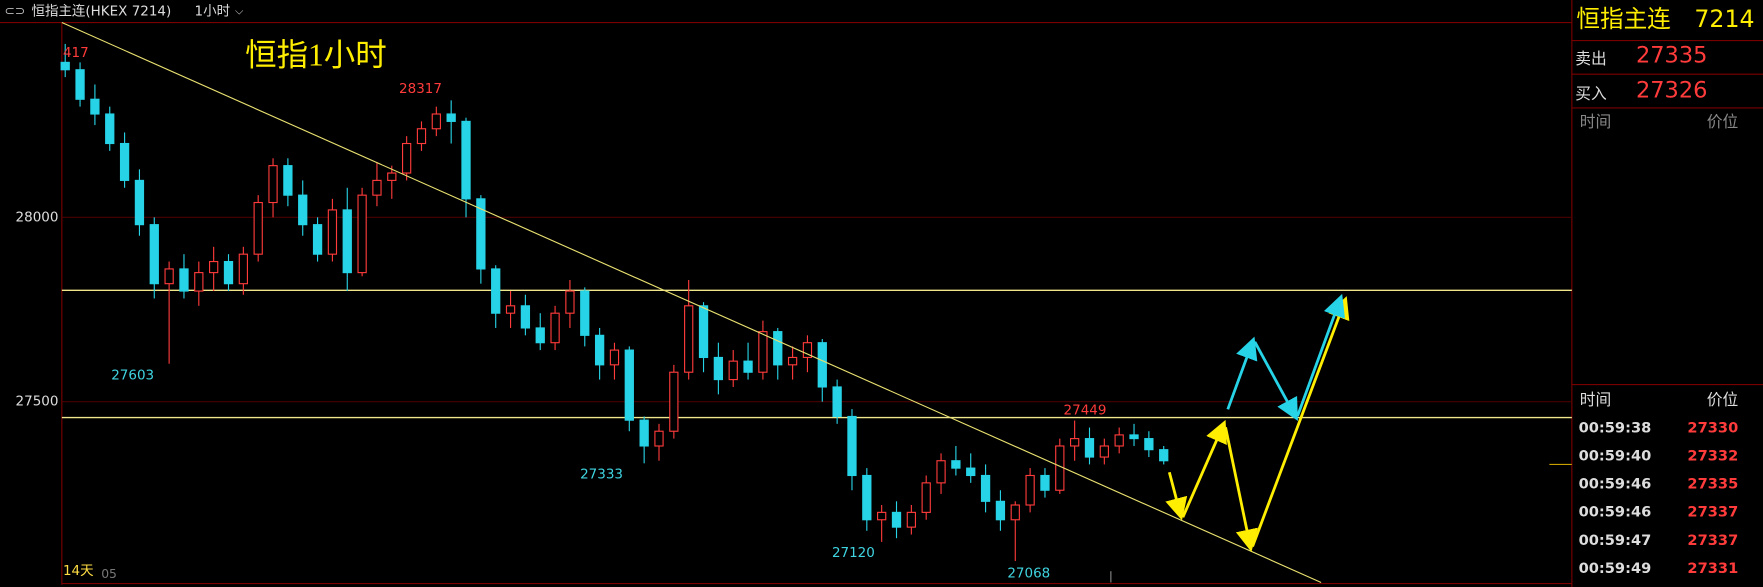  I want to click on trade-time: 00:59:49, so click(1615, 568).